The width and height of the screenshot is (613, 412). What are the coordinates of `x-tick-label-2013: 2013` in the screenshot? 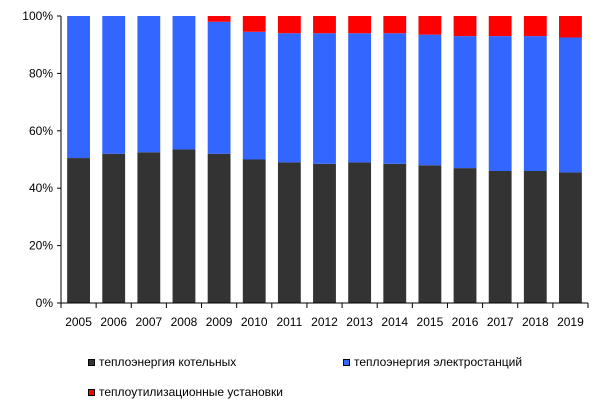 It's located at (359, 322).